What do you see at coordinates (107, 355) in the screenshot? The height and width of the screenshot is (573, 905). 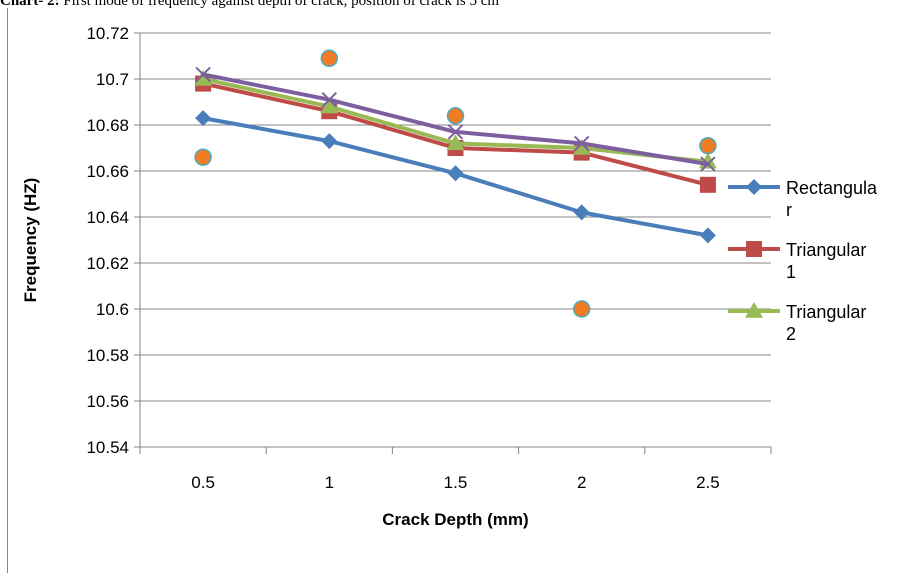 I see `y-tick-label: 10.58` at bounding box center [107, 355].